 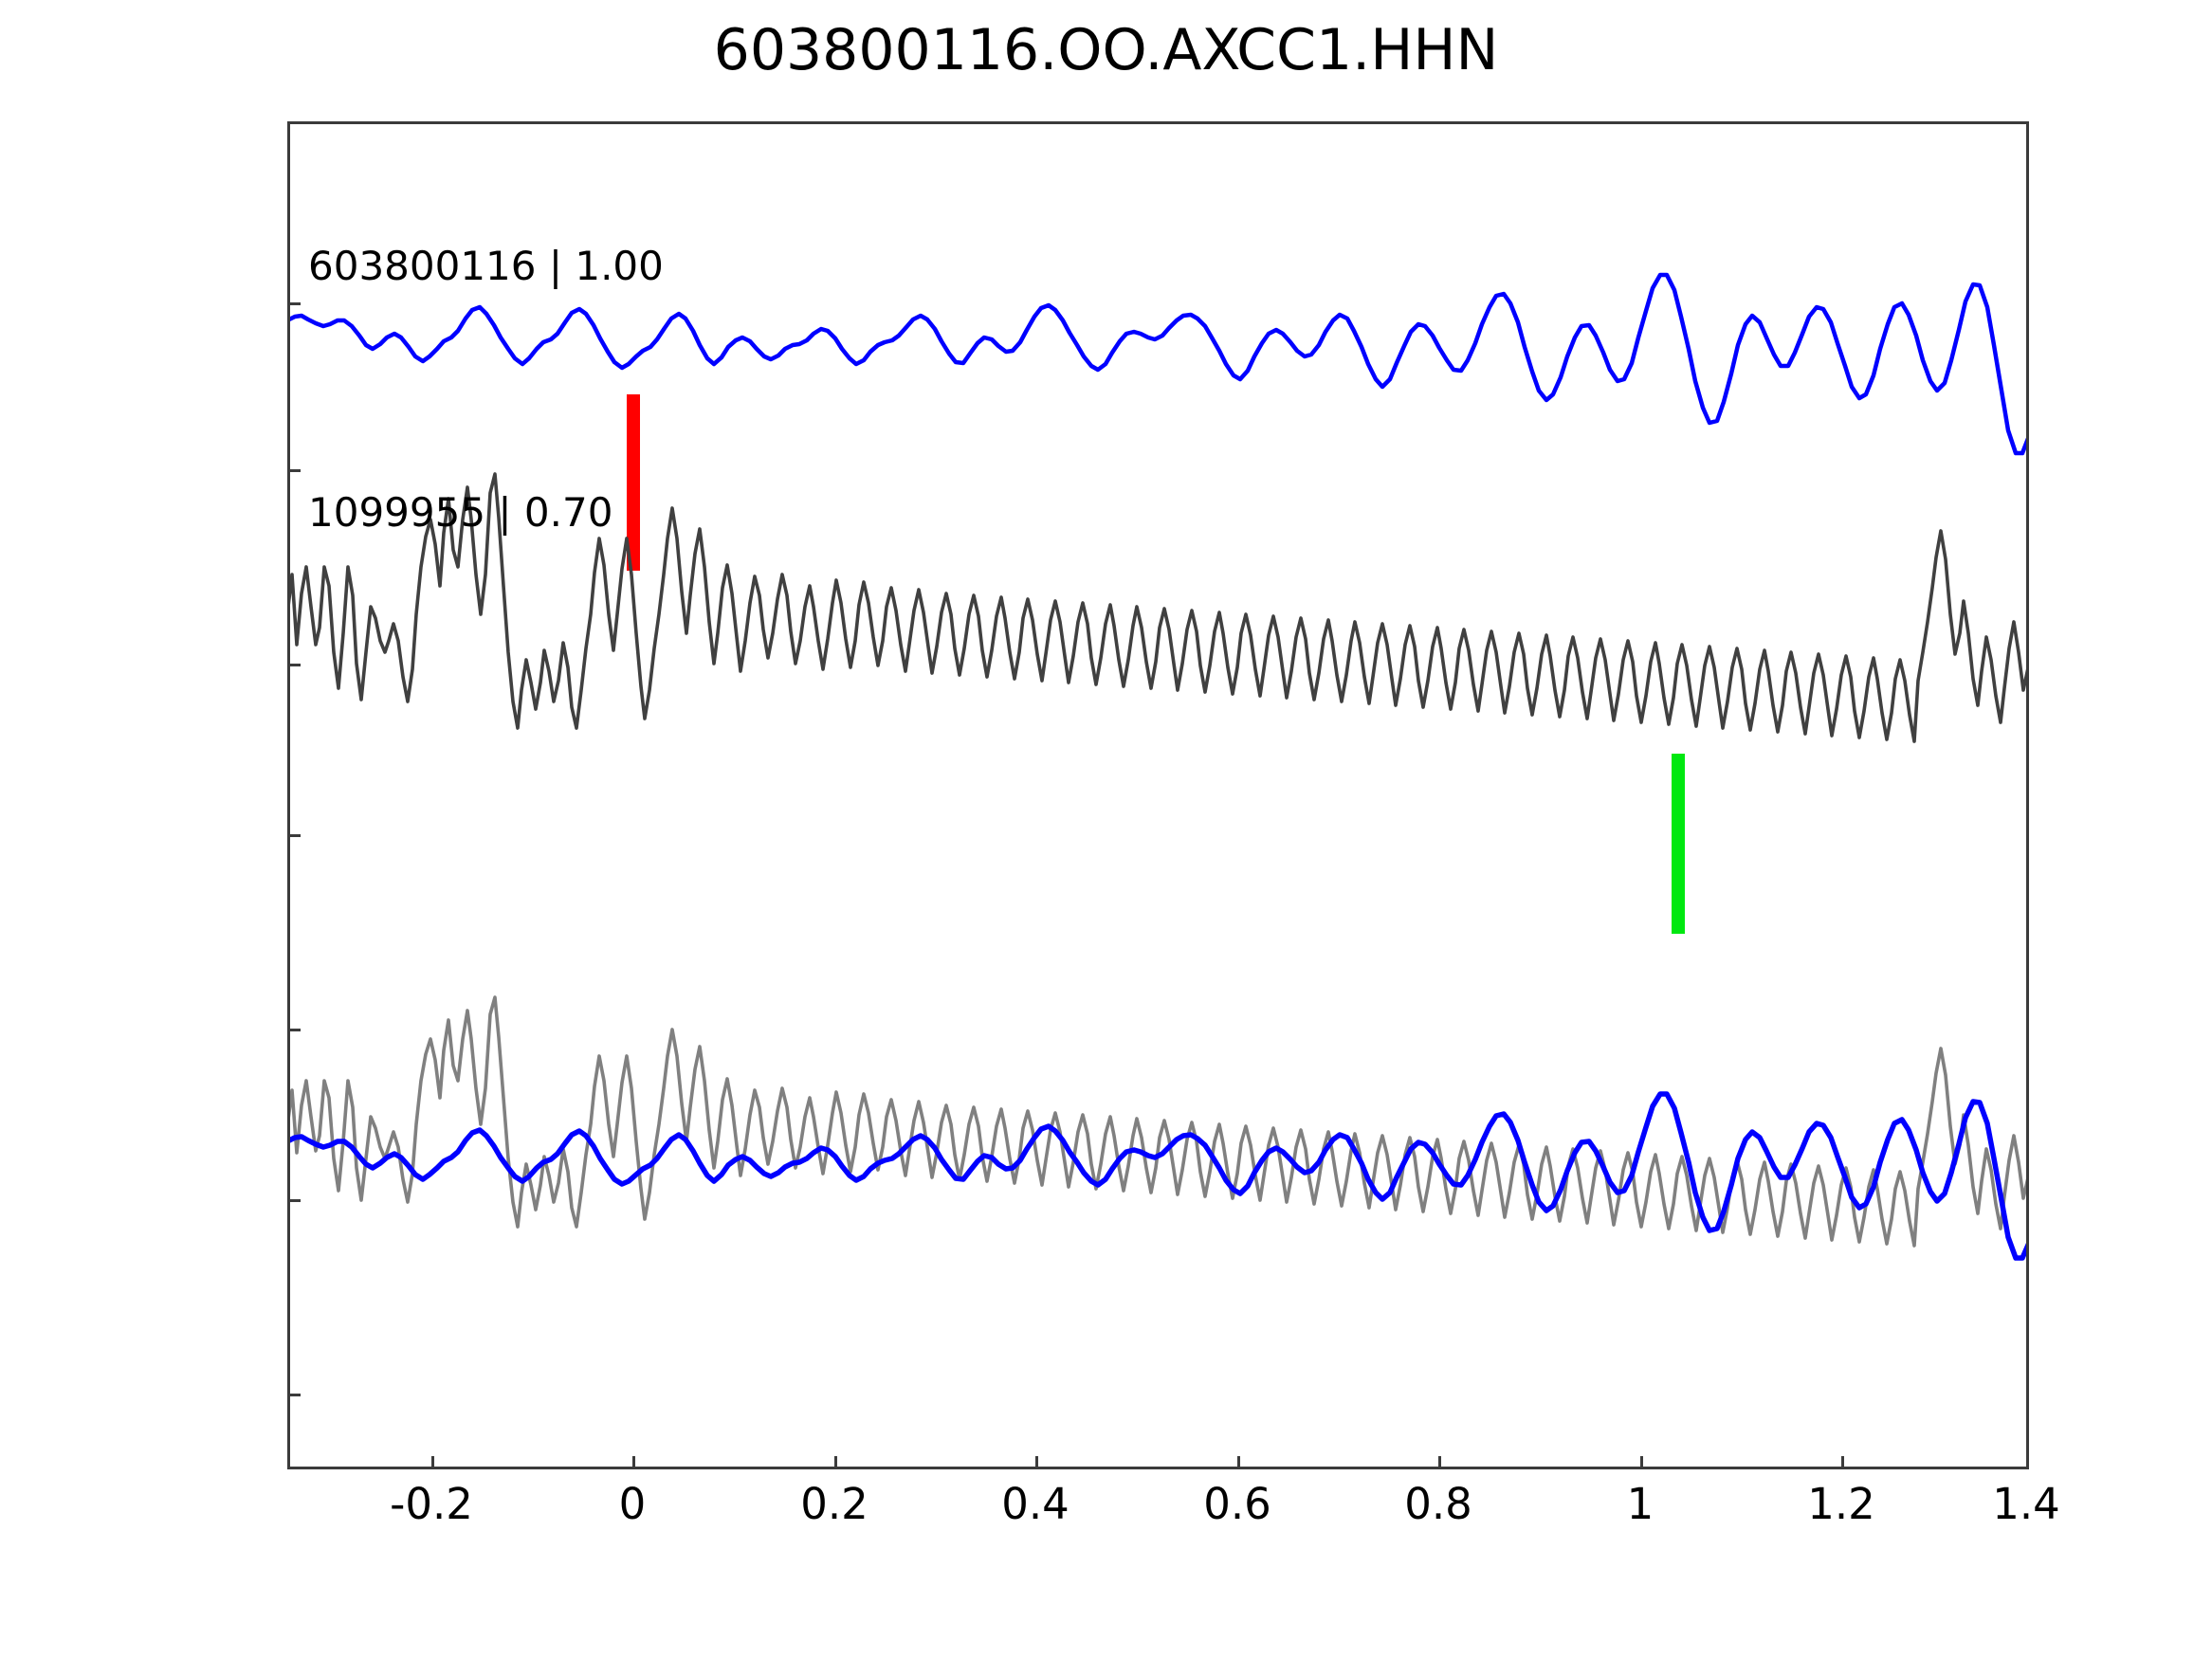 I want to click on x-tick-label: 1.4, so click(x=2026, y=1504).